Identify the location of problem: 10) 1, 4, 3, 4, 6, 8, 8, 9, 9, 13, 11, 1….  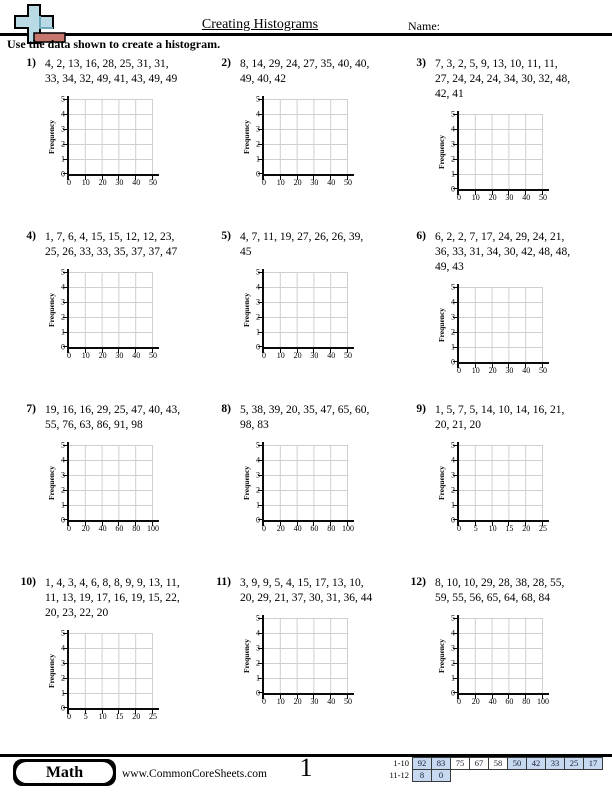
(111, 662).